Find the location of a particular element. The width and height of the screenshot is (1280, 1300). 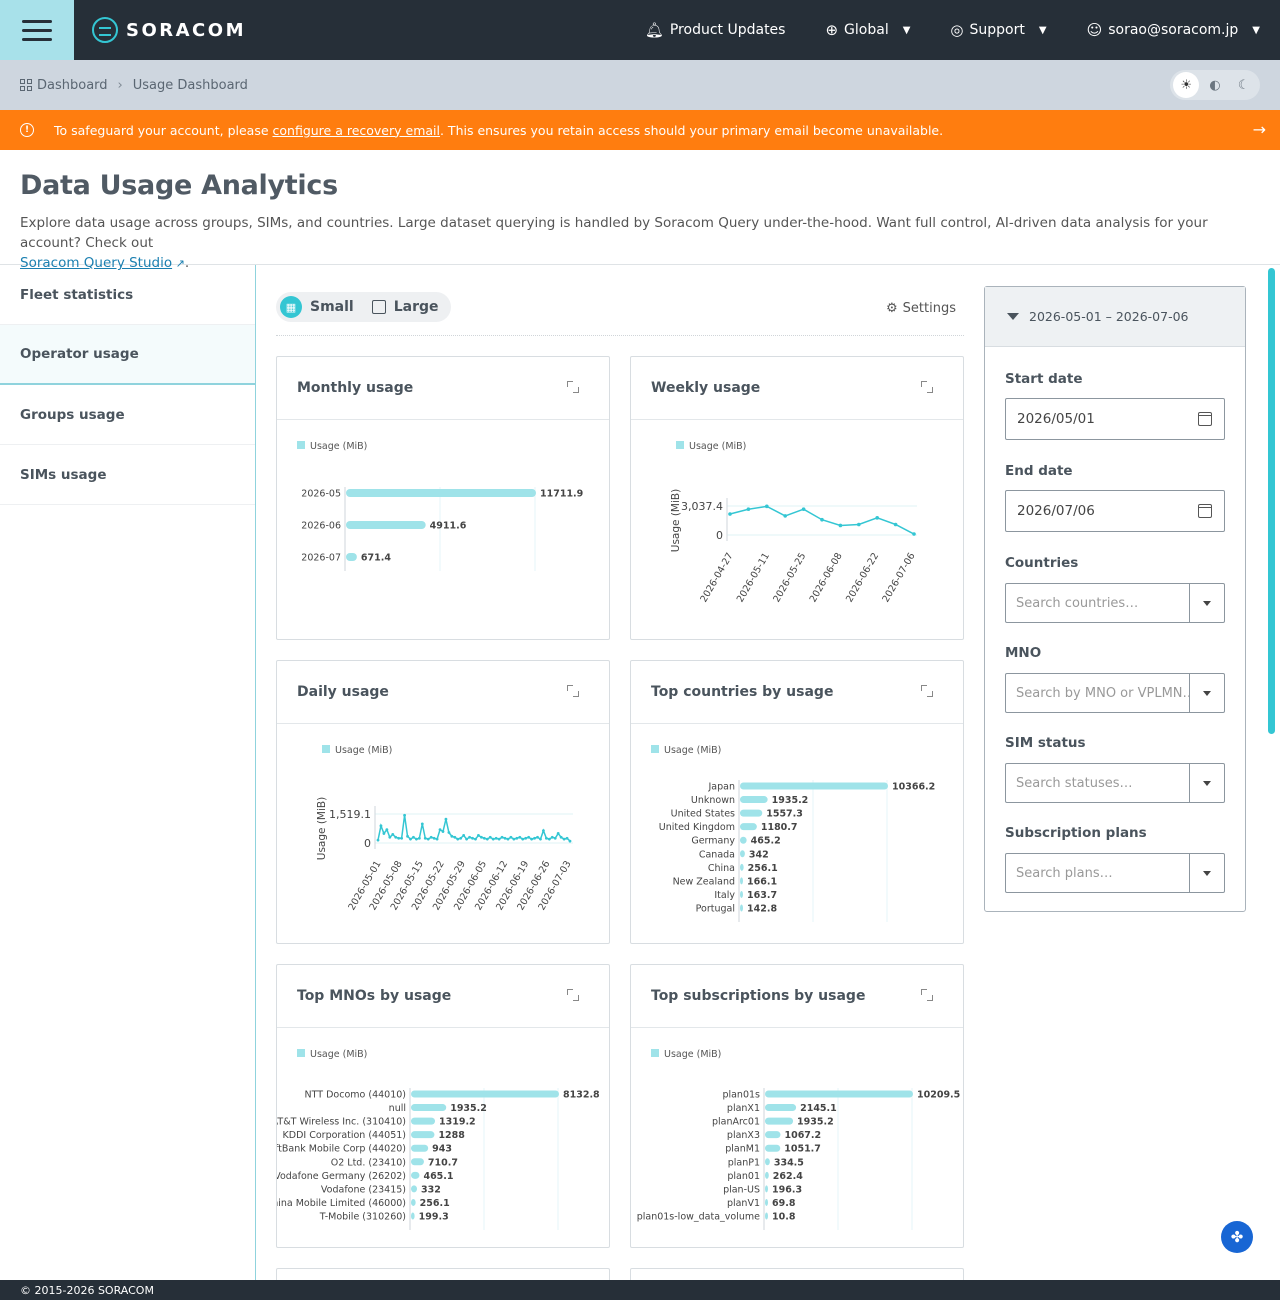

sidebar-item-fleet-statistics: Fleet statistics is located at coordinates (127, 295).